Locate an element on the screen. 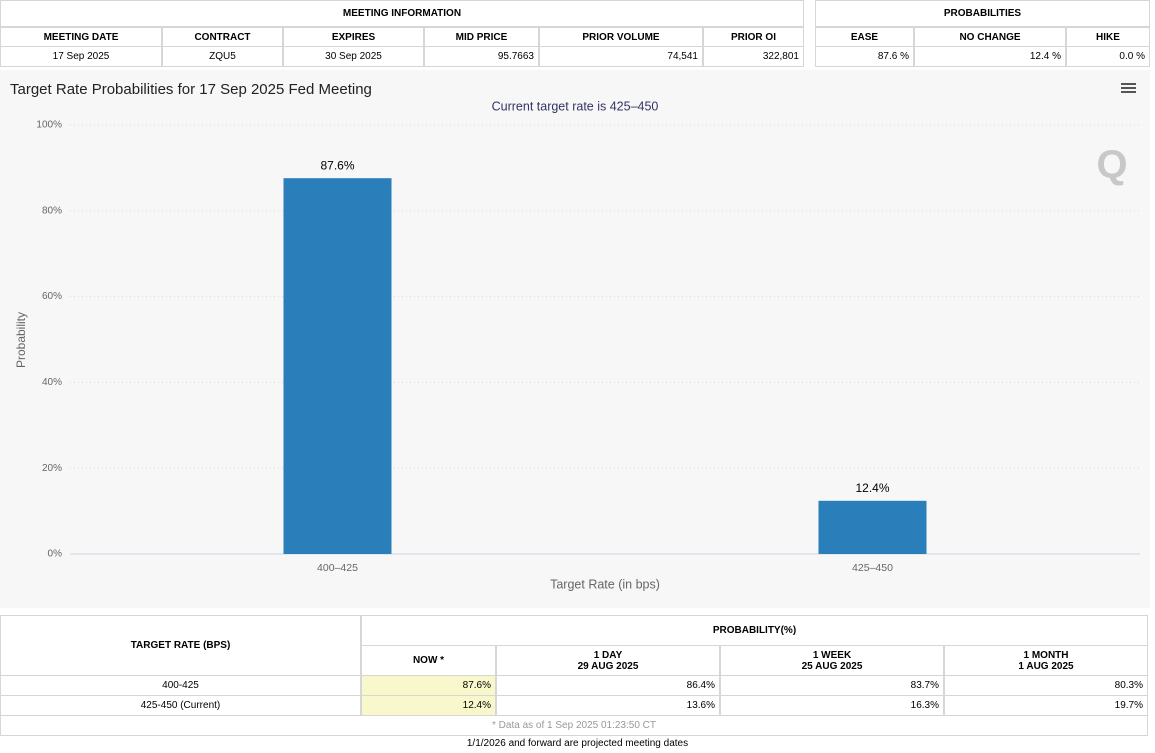 This screenshot has height=753, width=1155. table-cell: 17 Sep 2025 is located at coordinates (81, 56).